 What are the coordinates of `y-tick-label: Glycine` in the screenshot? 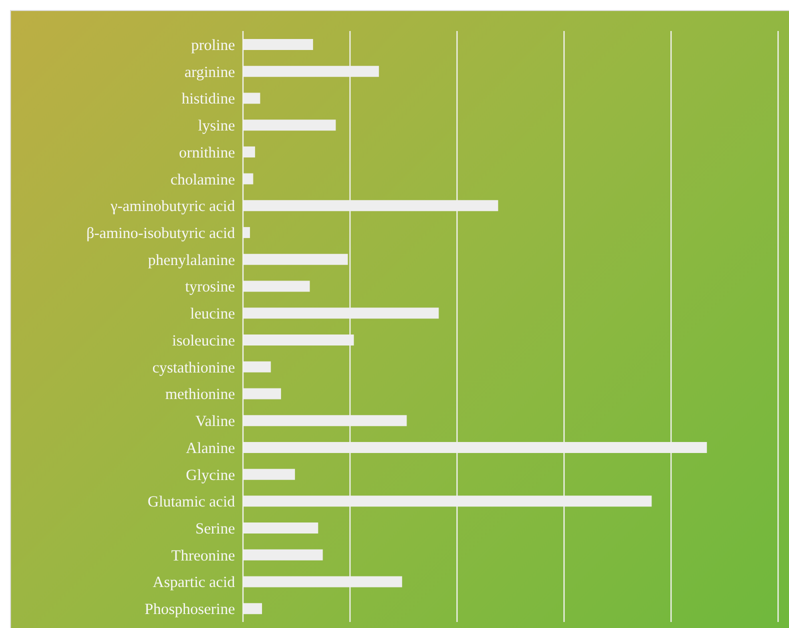 It's located at (211, 475).